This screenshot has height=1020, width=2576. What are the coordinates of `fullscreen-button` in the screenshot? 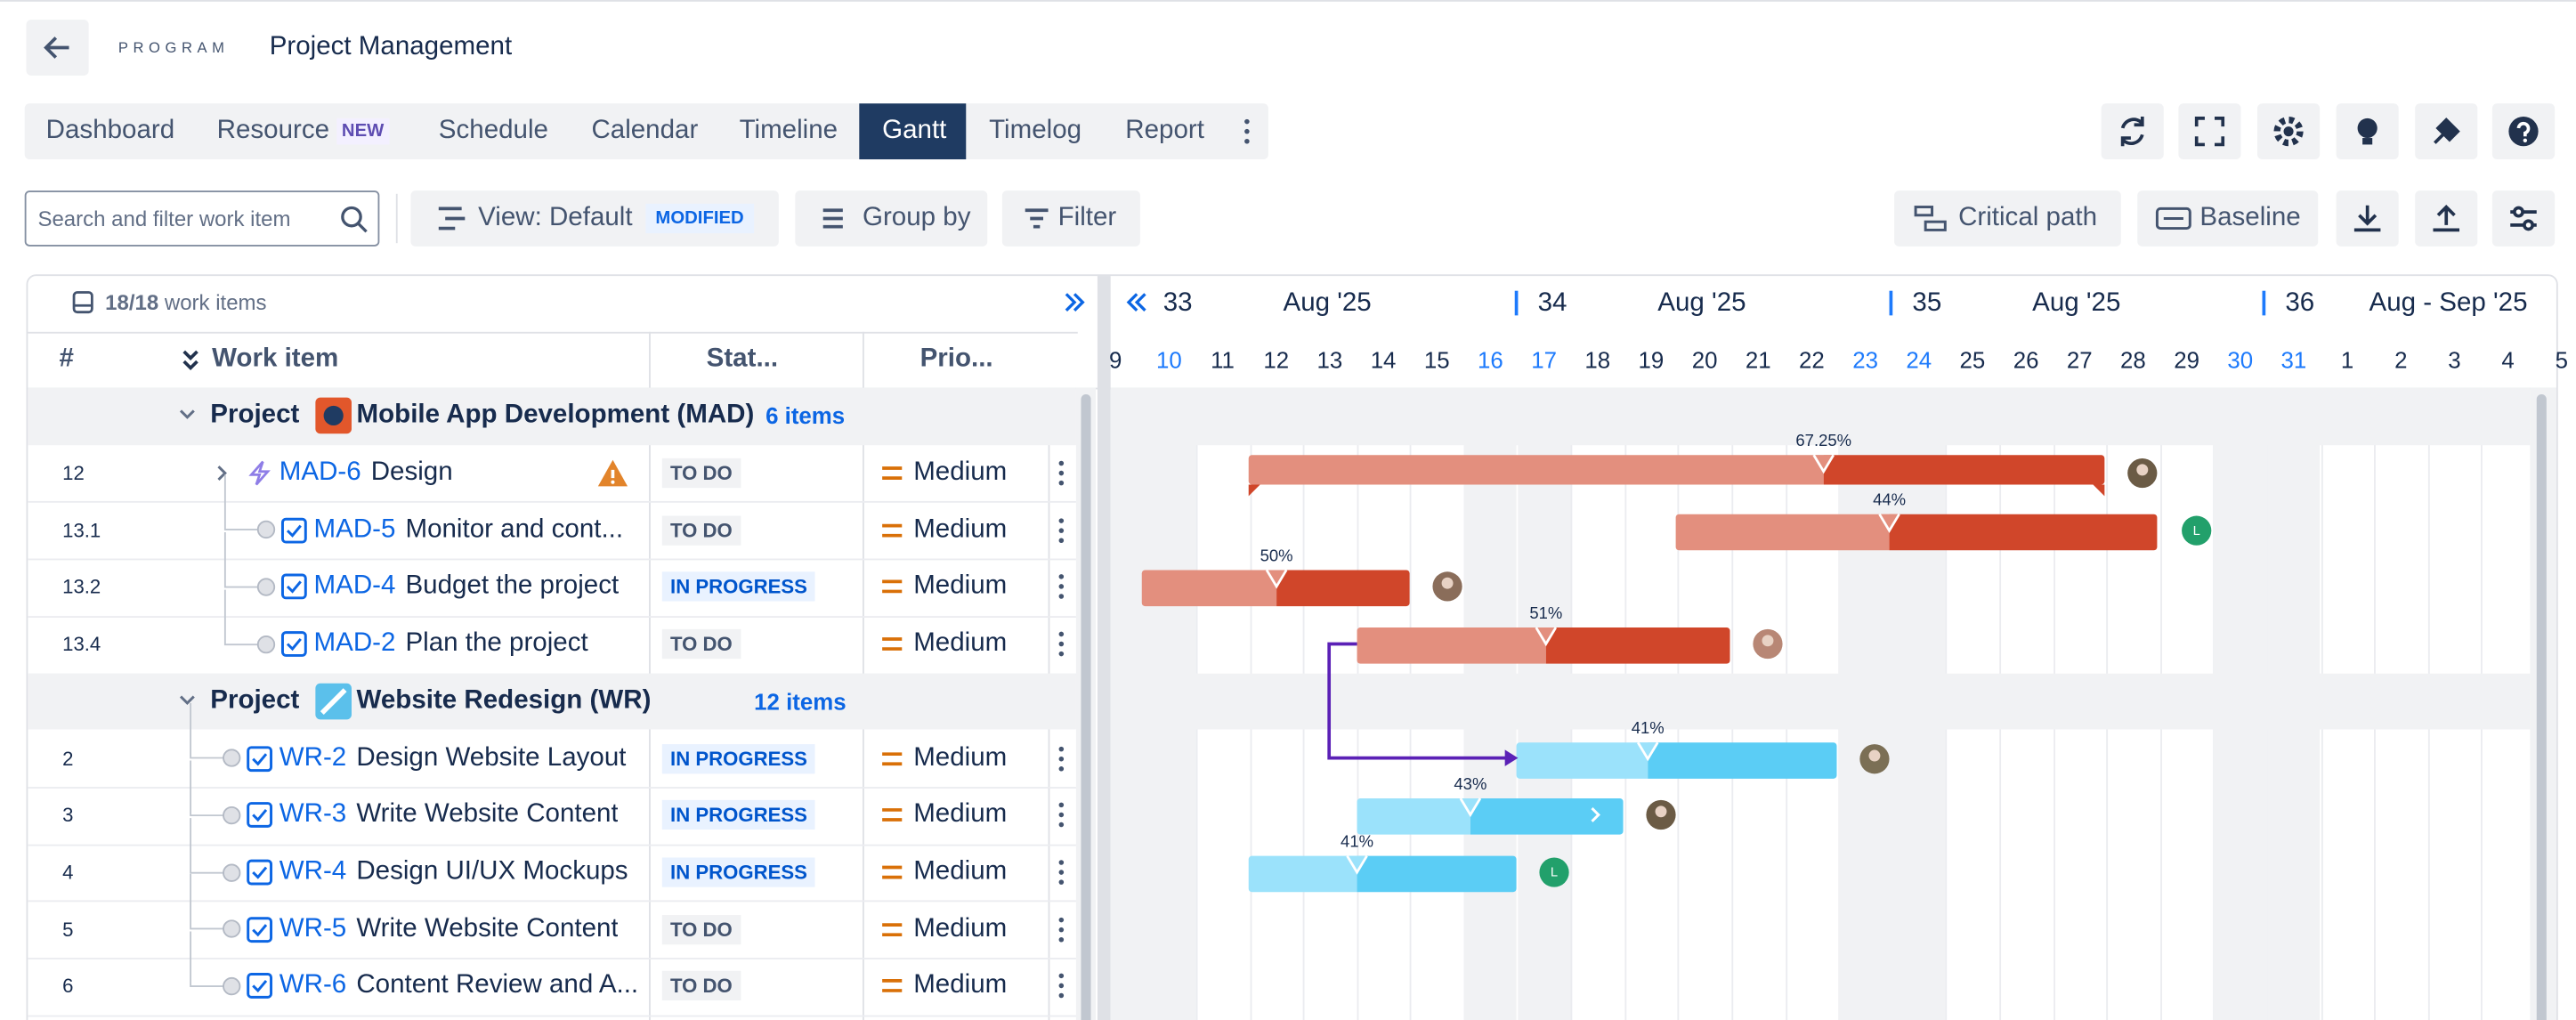 It's located at (2210, 131).